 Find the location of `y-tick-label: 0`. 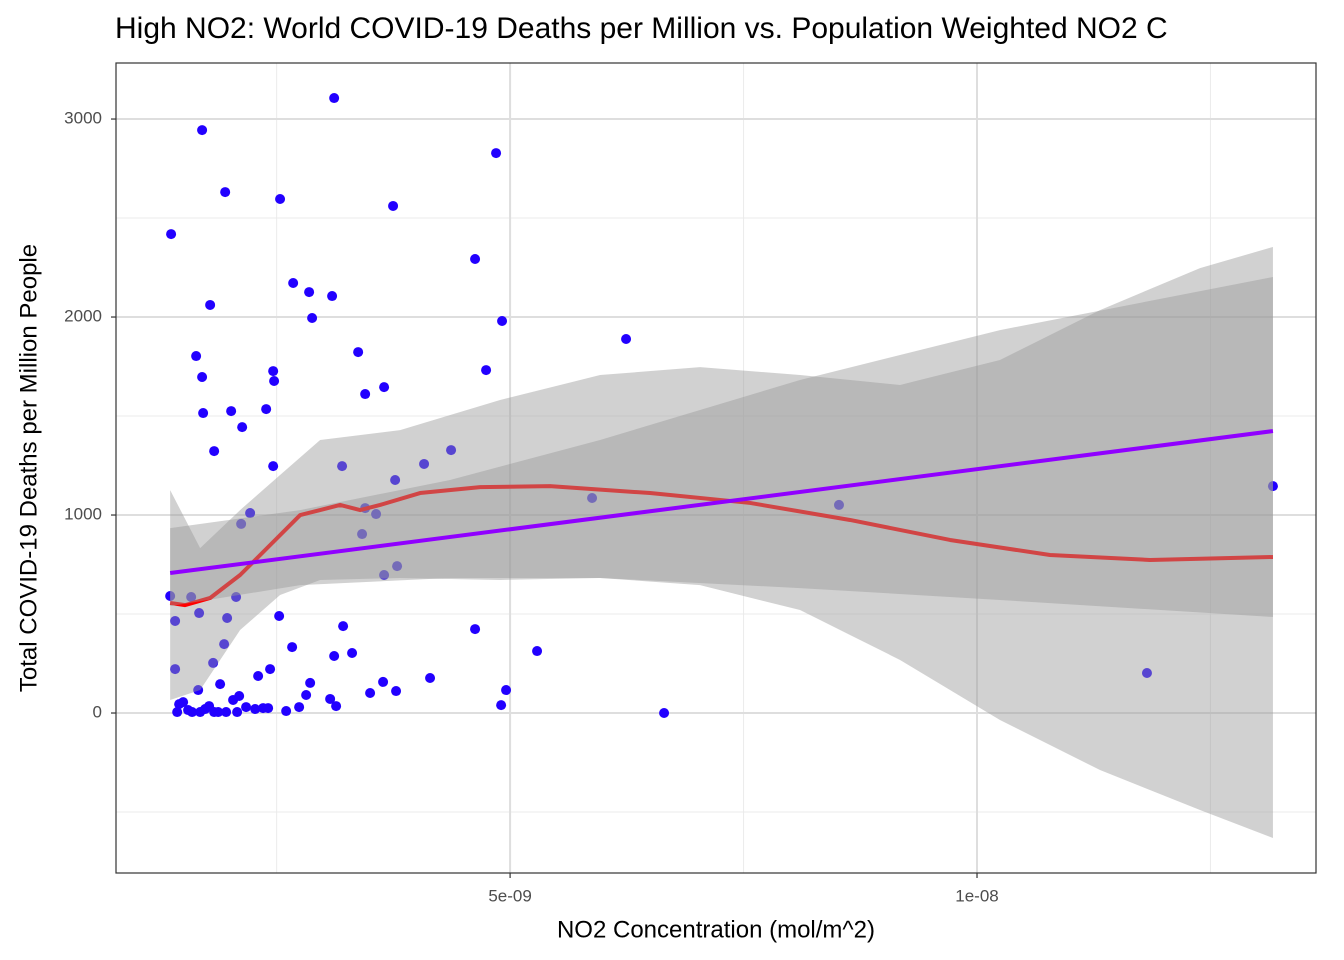

y-tick-label: 0 is located at coordinates (97, 712).